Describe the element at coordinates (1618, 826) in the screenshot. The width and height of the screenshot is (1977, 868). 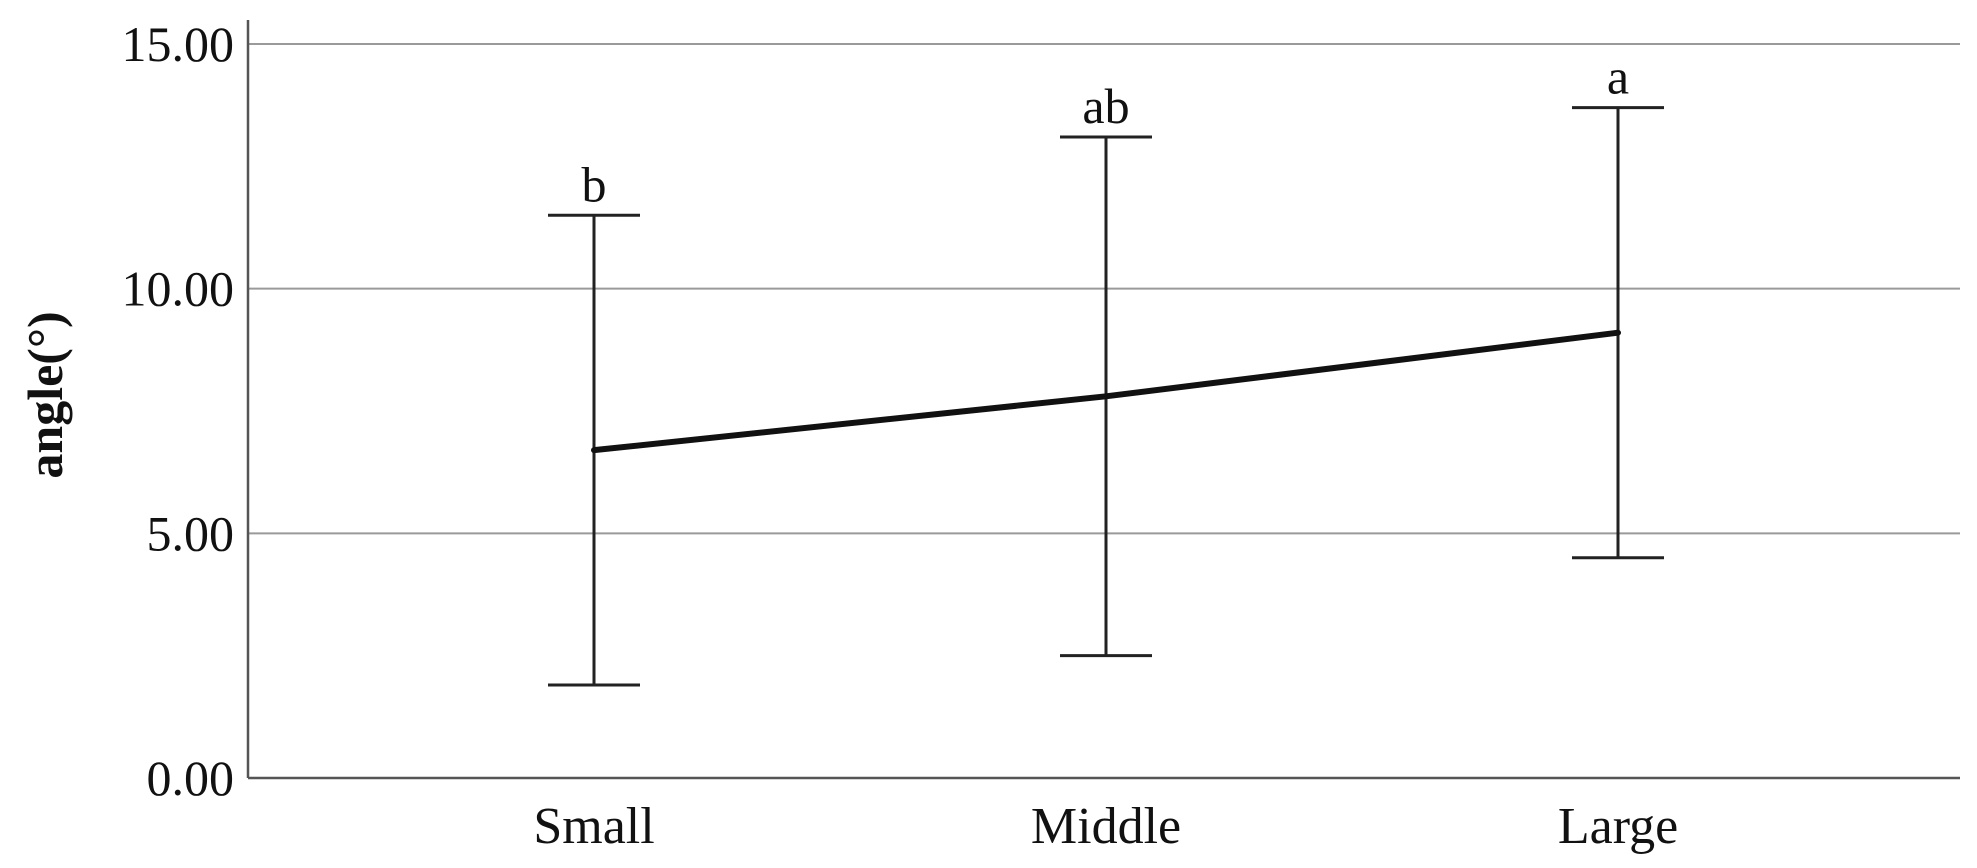
I see `x-tick-label: Large` at that location.